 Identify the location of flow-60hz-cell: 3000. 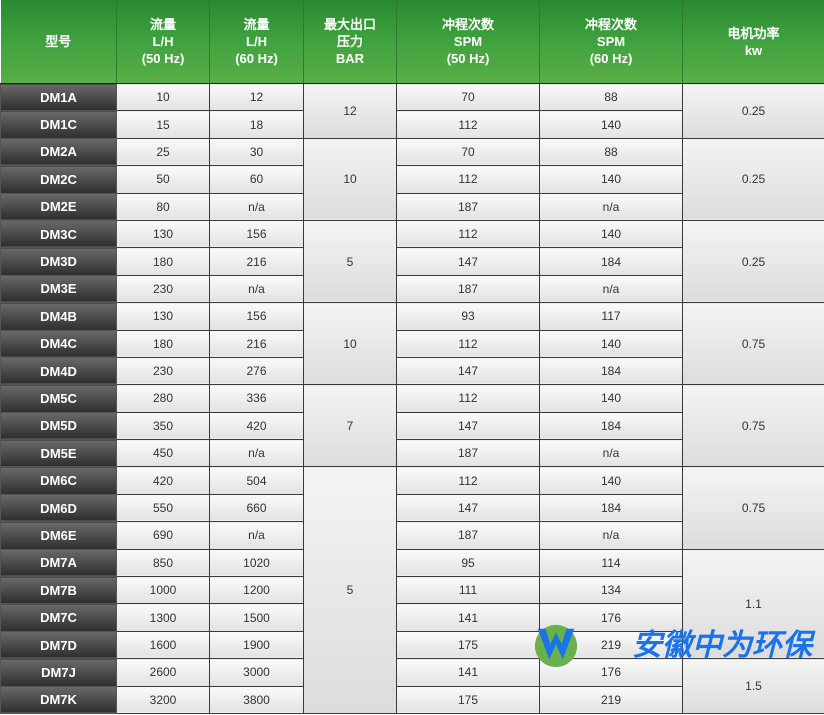
(256, 672).